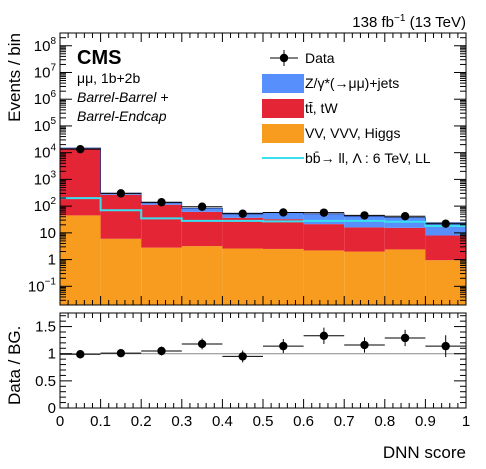 This screenshot has height=469, width=486. I want to click on main-ytick-label-0: 10⁻¹, so click(42, 285).